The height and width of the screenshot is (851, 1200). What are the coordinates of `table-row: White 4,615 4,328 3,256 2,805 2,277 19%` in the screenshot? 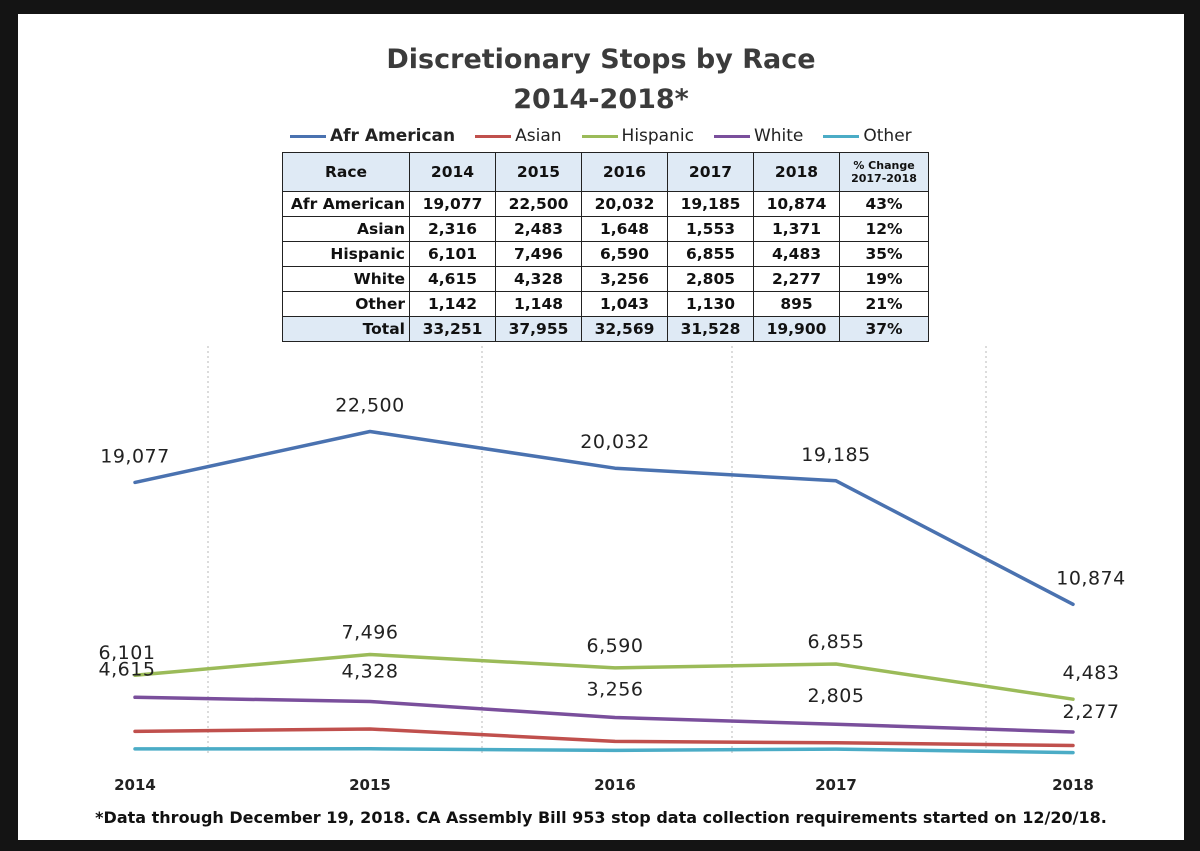 It's located at (605, 279).